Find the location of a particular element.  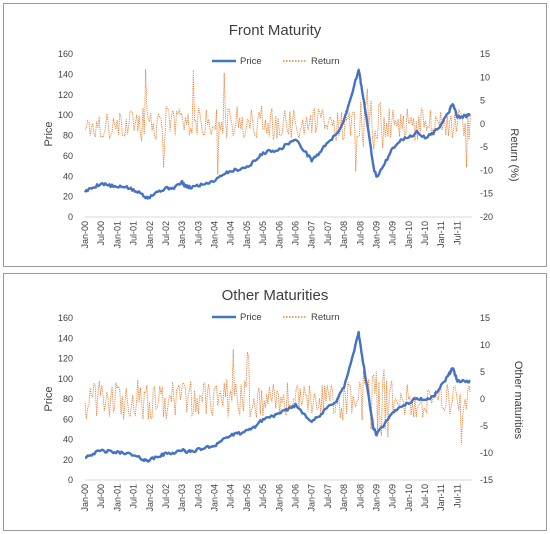

chart-title: Other Maturities is located at coordinates (275, 295).